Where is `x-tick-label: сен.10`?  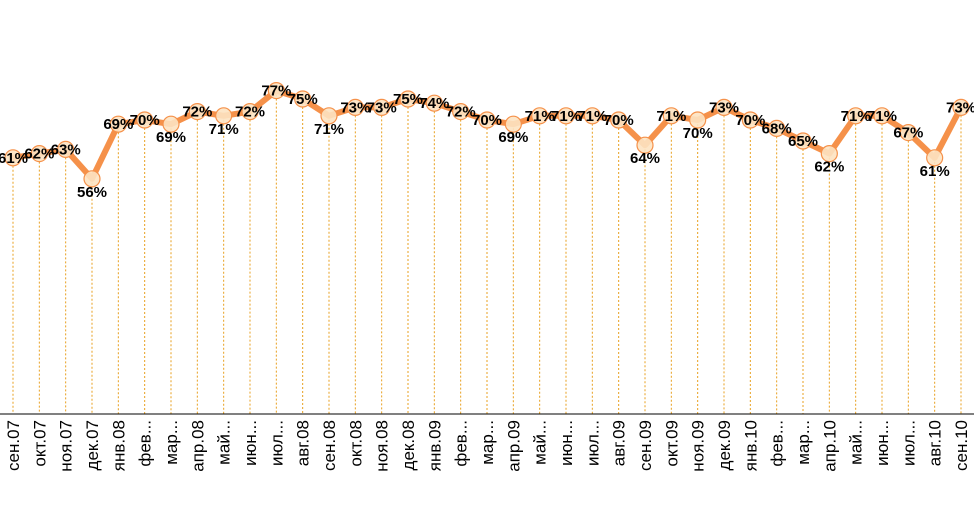
x-tick-label: сен.10 is located at coordinates (961, 445).